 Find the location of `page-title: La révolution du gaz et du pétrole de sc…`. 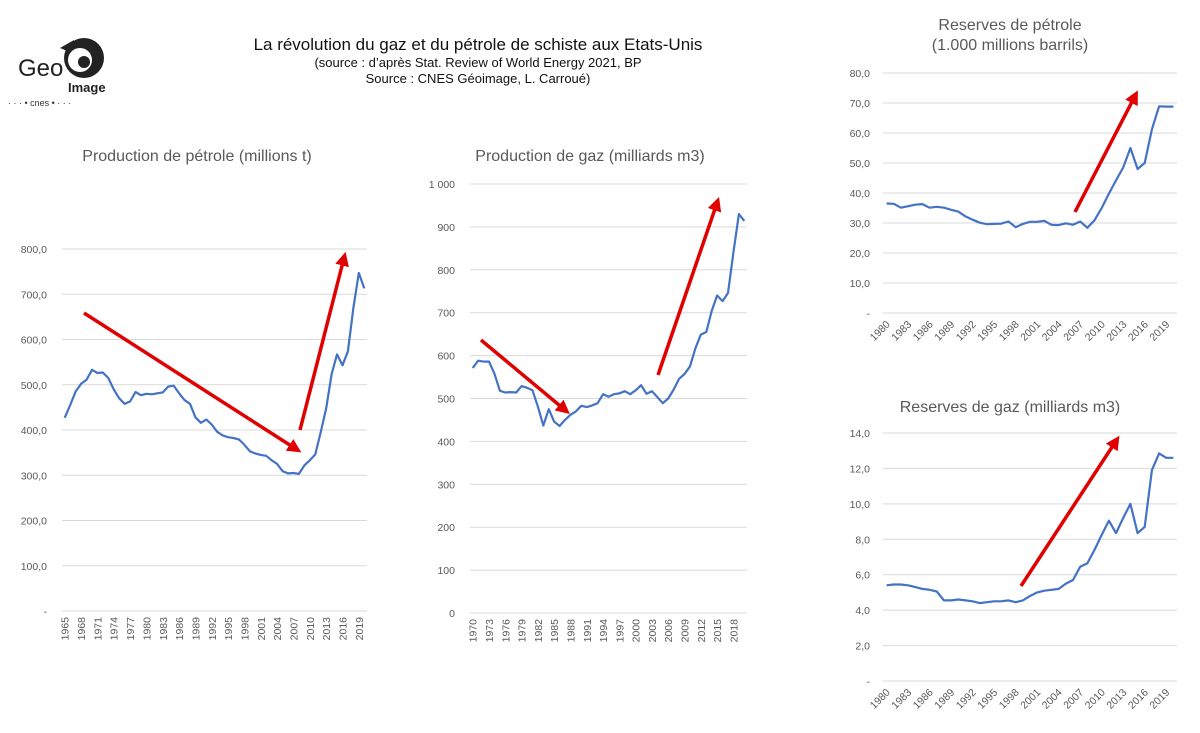

page-title: La révolution du gaz et du pétrole de sc… is located at coordinates (478, 44).